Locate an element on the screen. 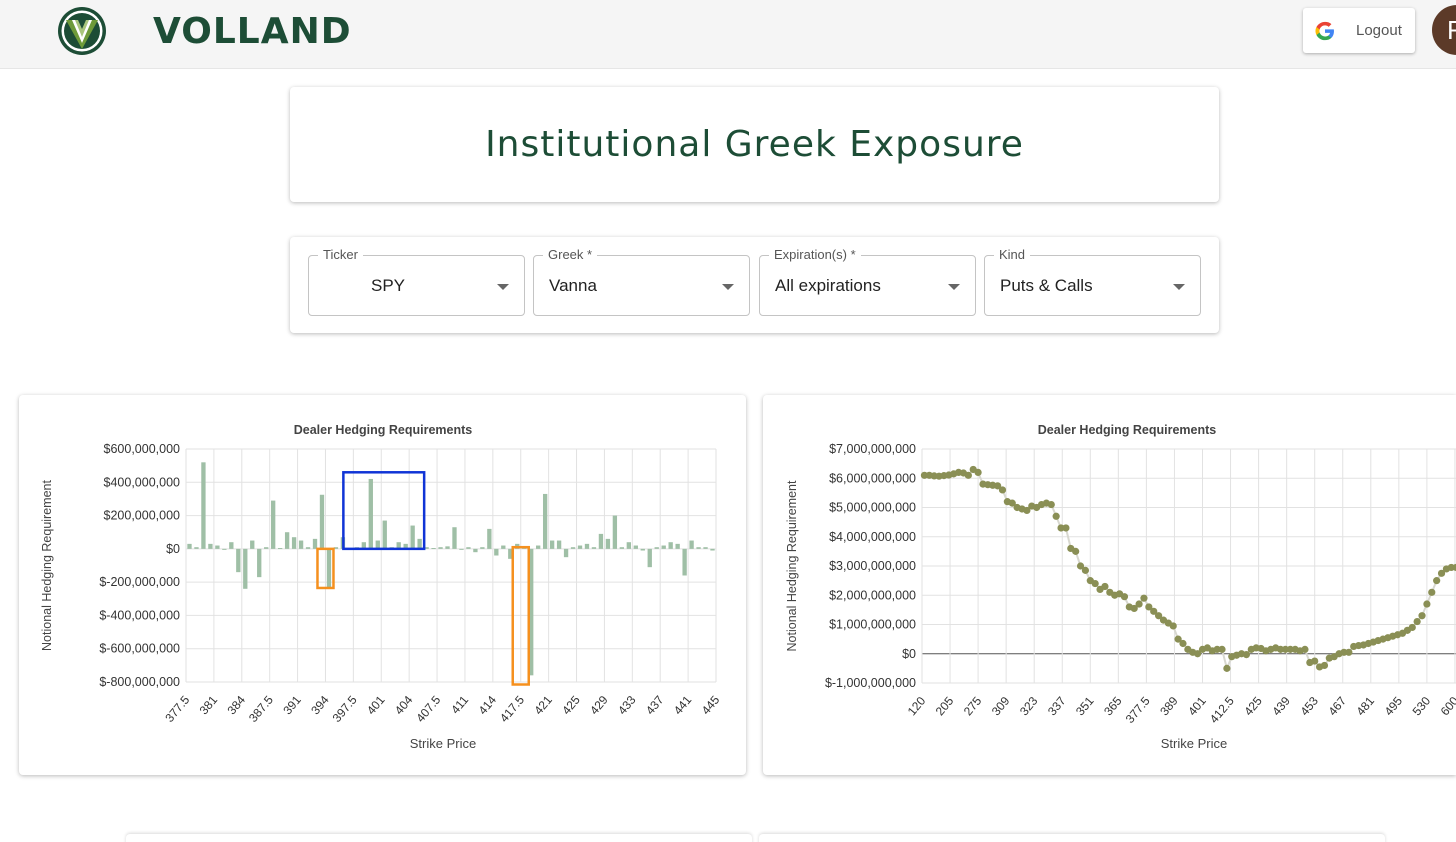 Image resolution: width=1456 pixels, height=842 pixels. y-tick-label: $6,000,000,000 is located at coordinates (872, 478).